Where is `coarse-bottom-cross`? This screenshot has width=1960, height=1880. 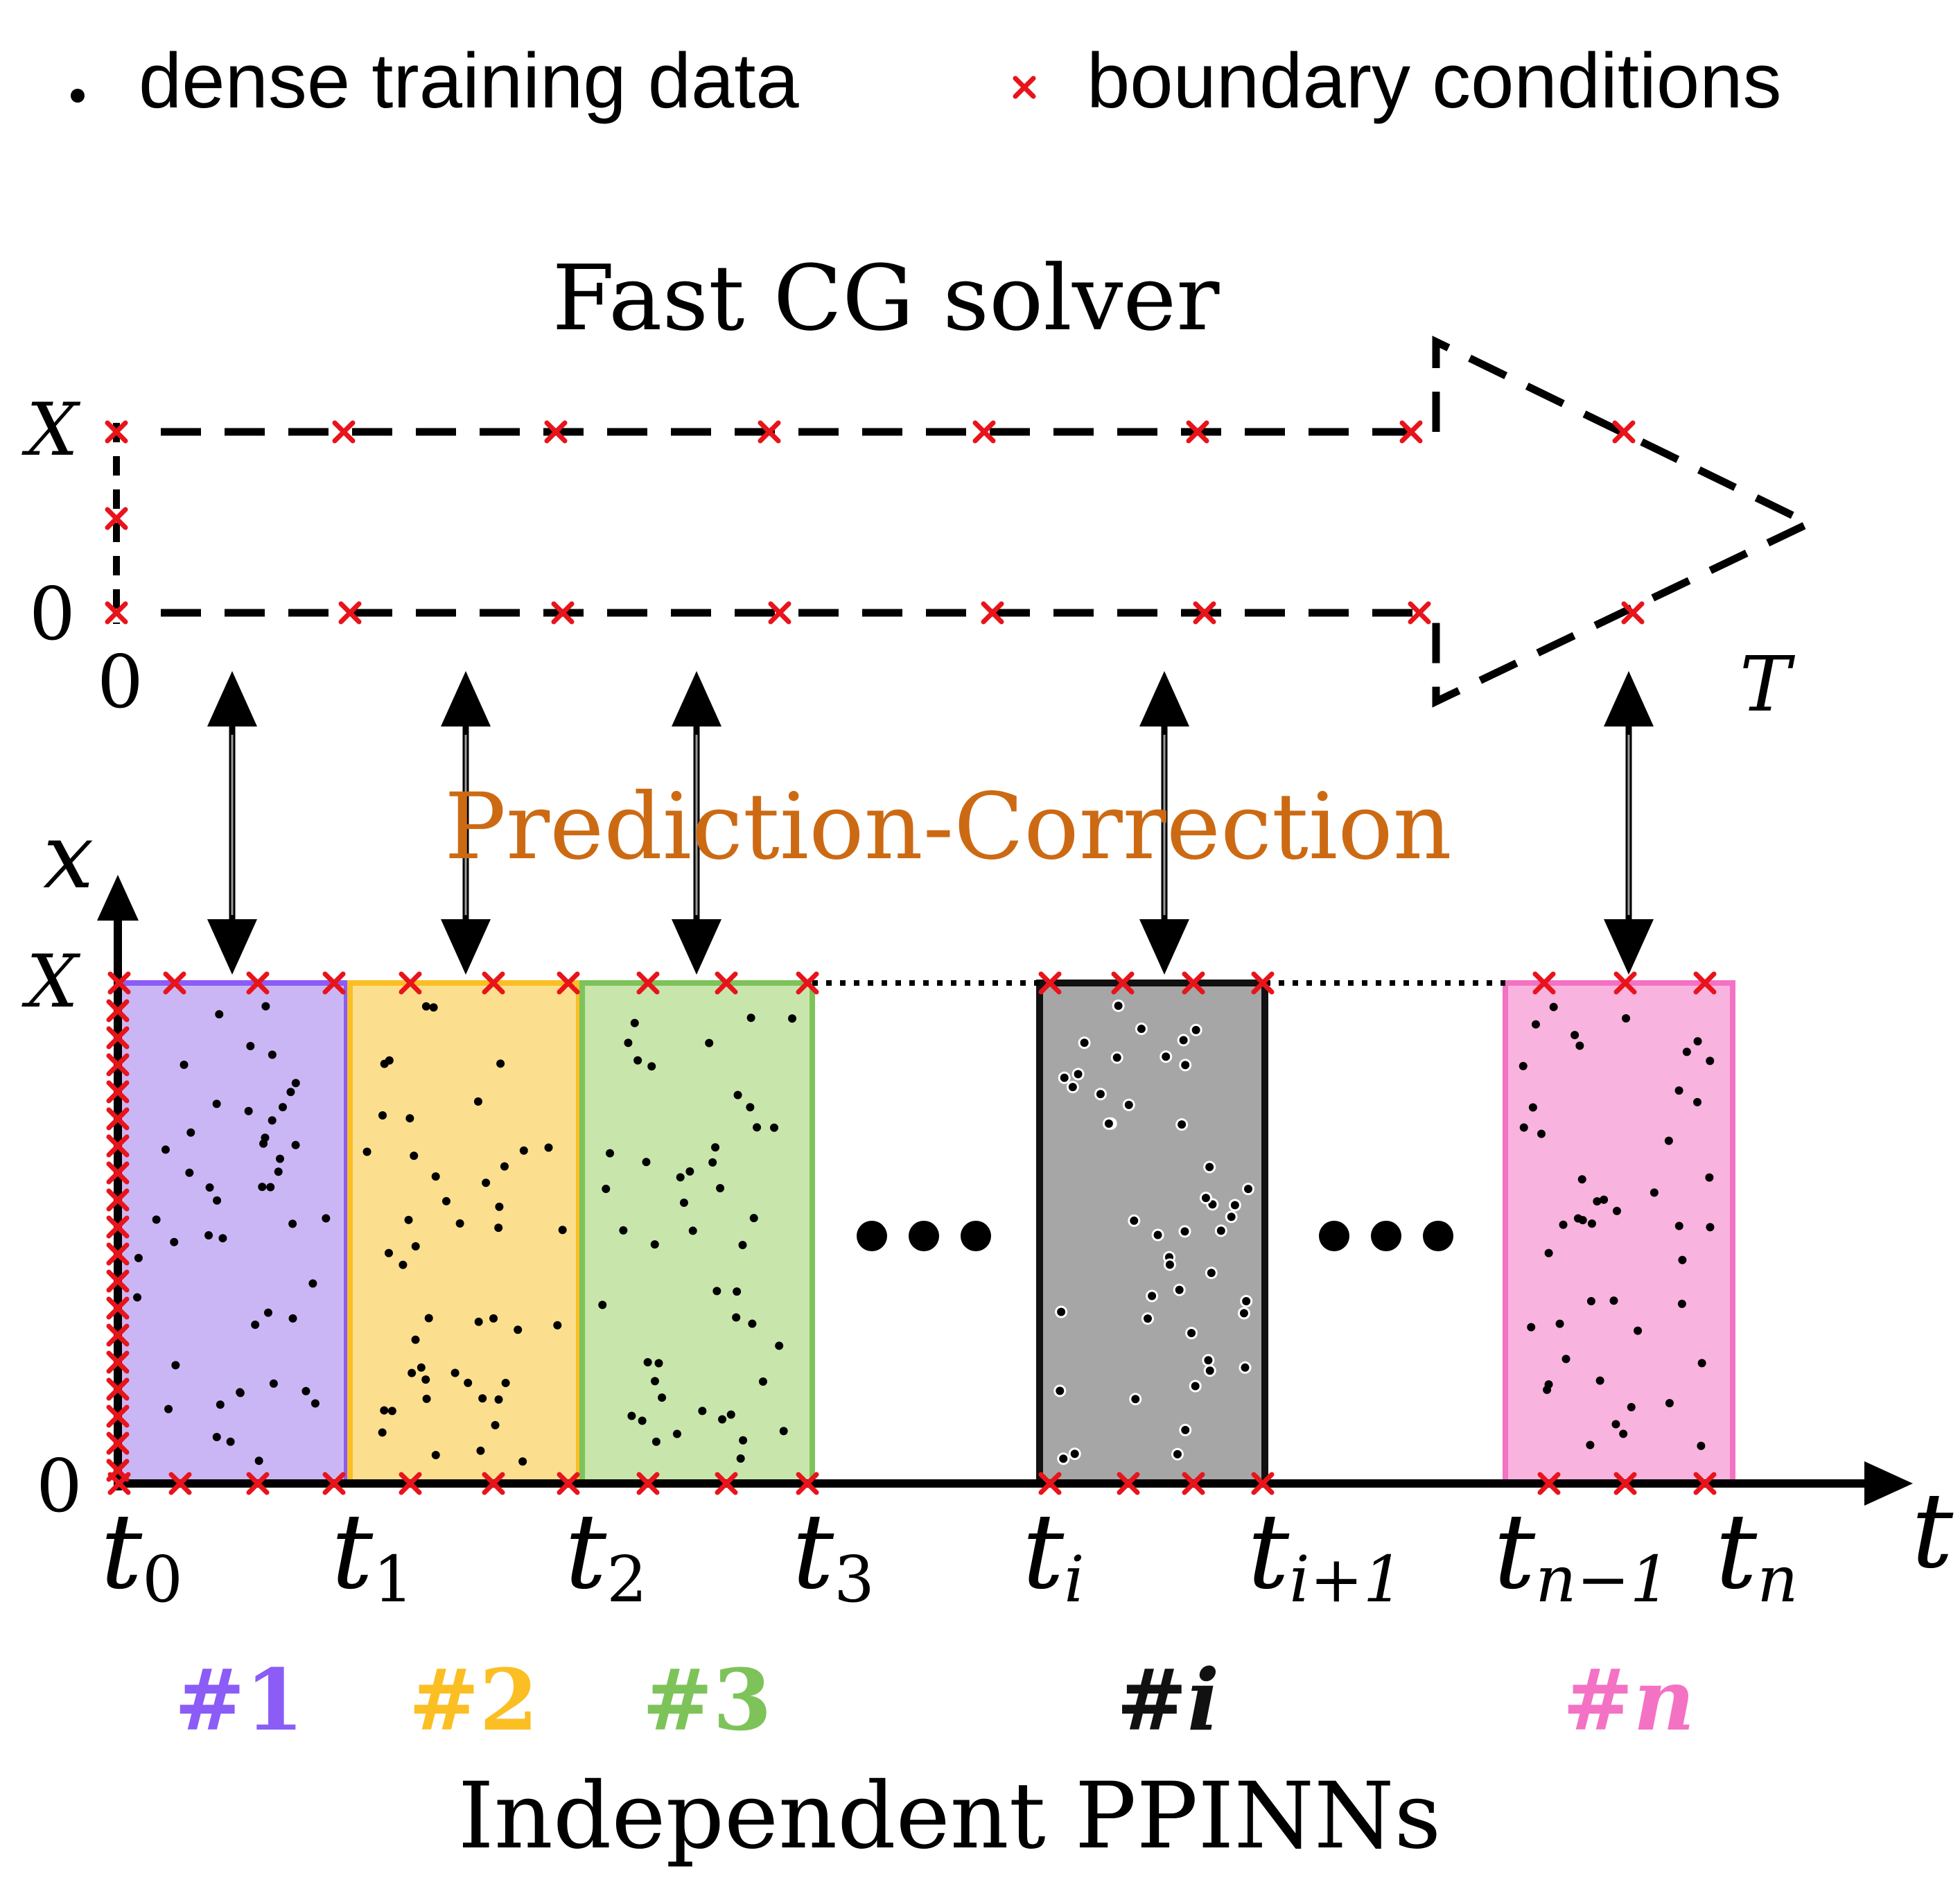 coarse-bottom-cross is located at coordinates (1419, 613).